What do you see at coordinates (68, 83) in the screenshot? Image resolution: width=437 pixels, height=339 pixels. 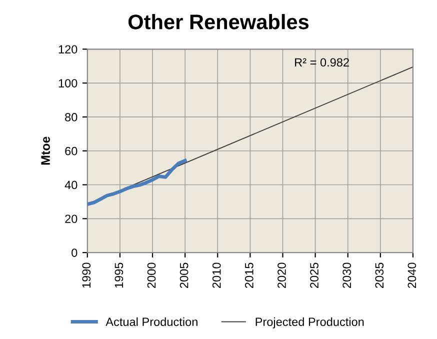 I see `y-tick-label: 100` at bounding box center [68, 83].